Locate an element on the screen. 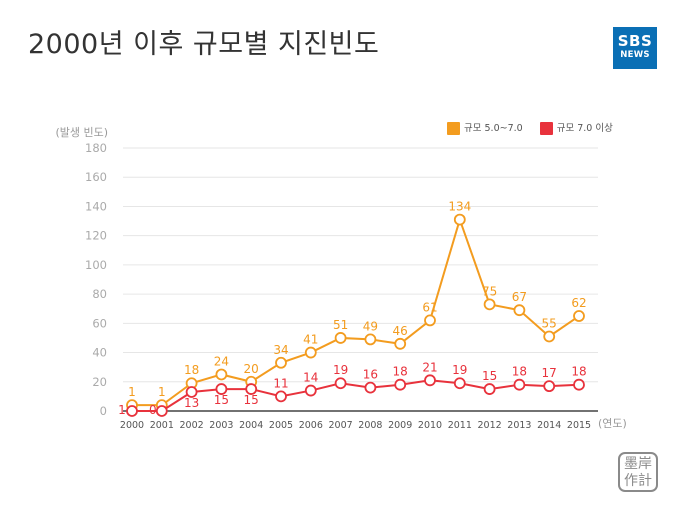 This screenshot has width=683, height=512. data-label: 20 is located at coordinates (251, 369).